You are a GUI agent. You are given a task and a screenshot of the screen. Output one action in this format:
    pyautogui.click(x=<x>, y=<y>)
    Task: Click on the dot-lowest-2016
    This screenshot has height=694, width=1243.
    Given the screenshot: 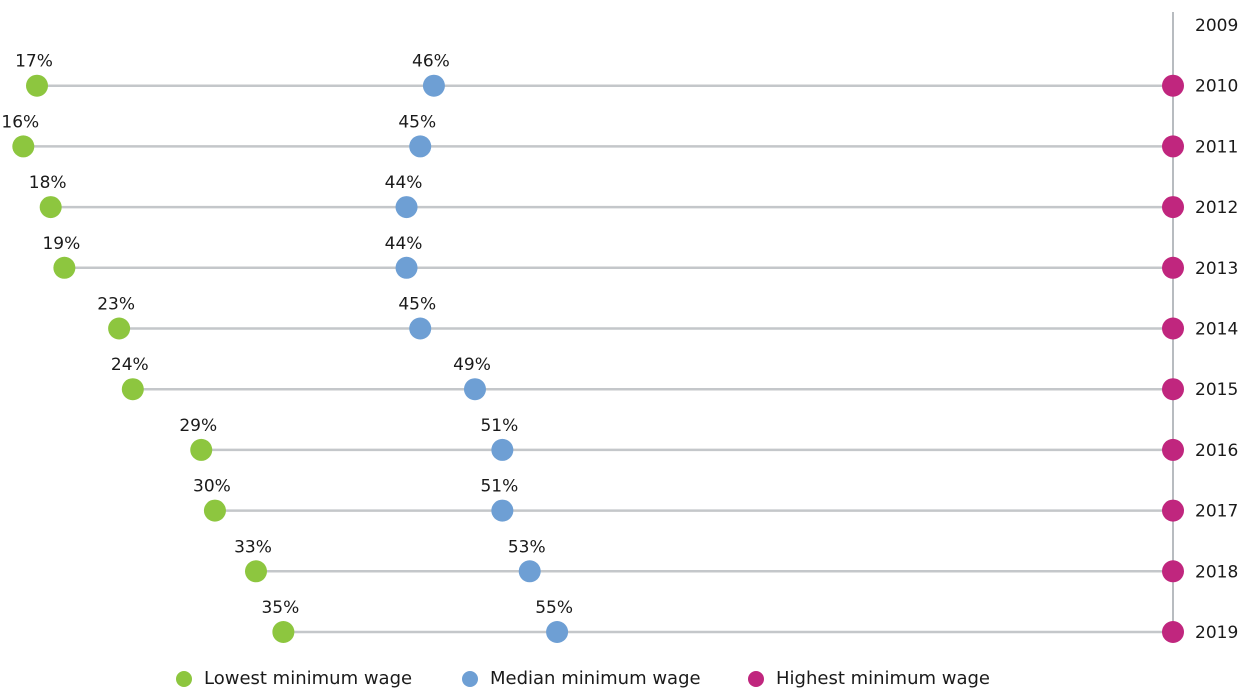 What is the action you would take?
    pyautogui.click(x=201, y=449)
    